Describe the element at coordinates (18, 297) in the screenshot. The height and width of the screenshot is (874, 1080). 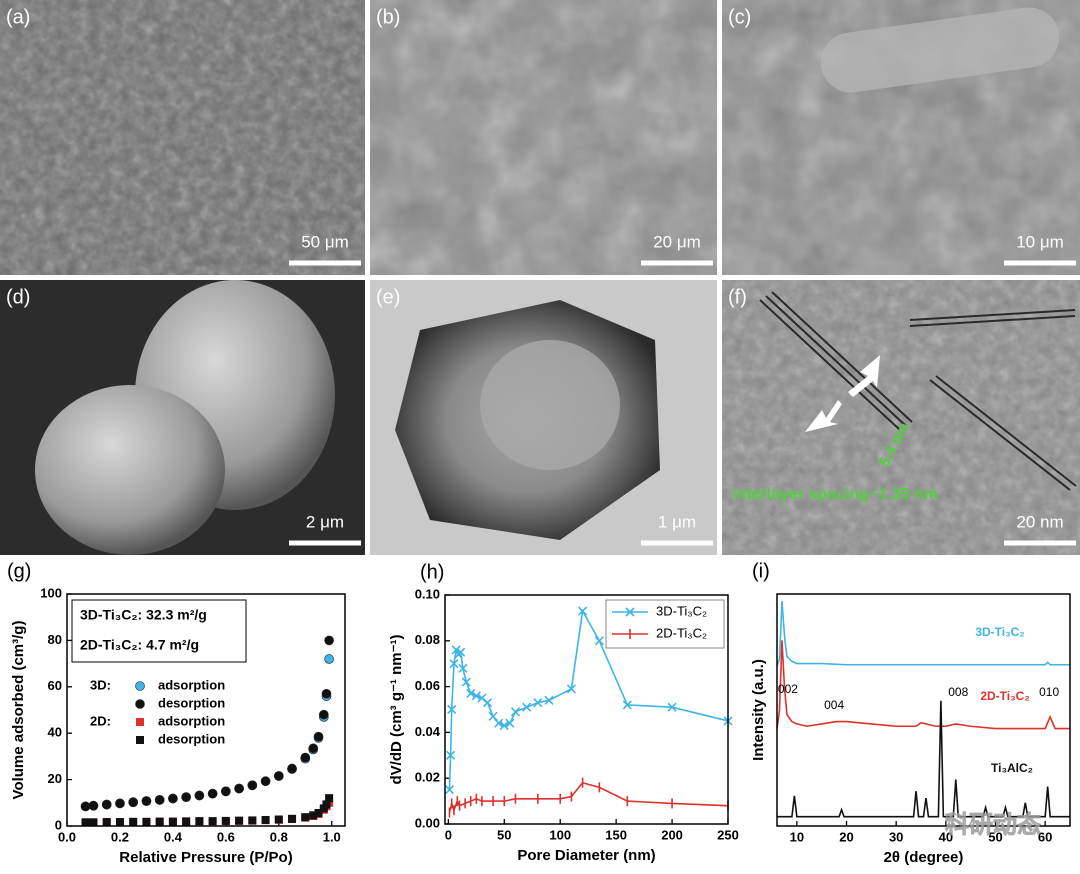
I see `panel-label: (d)` at that location.